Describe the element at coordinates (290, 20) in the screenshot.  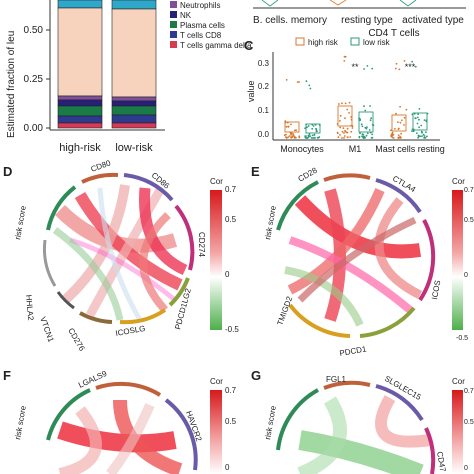
I see `panel-b-xlabel-0: B. cells. memory` at that location.